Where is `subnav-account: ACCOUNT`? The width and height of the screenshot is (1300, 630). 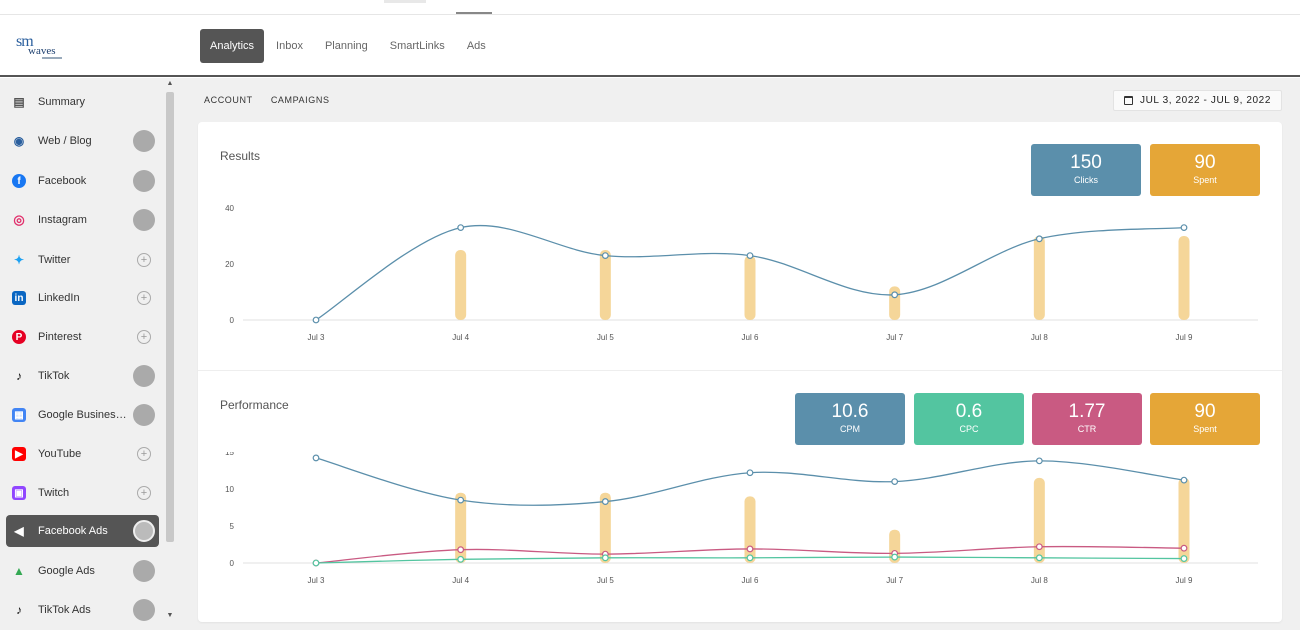
subnav-account: ACCOUNT is located at coordinates (228, 100).